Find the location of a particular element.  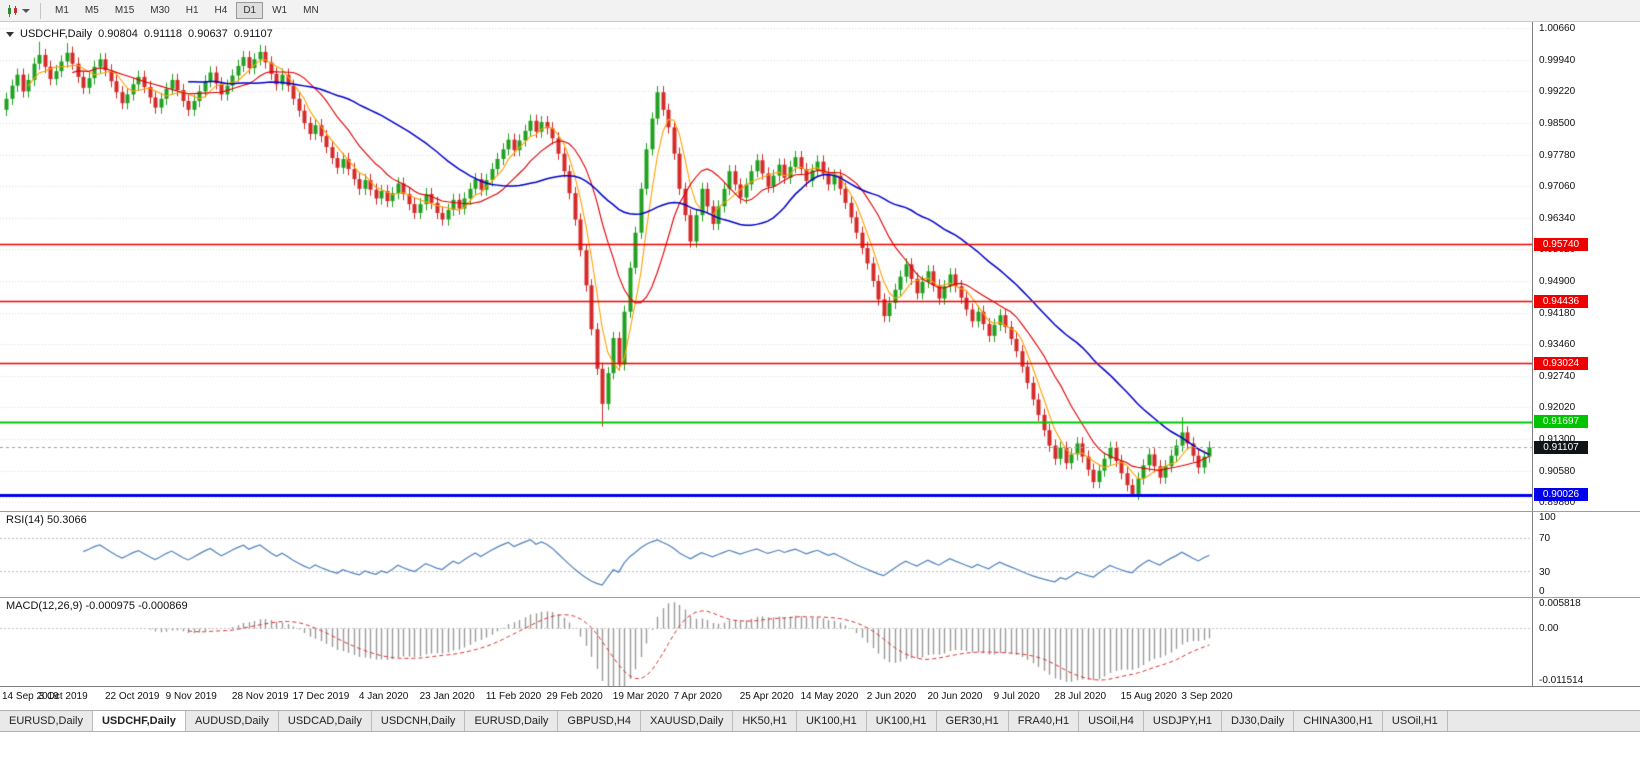

macd-chart-canvas is located at coordinates (766, 642).